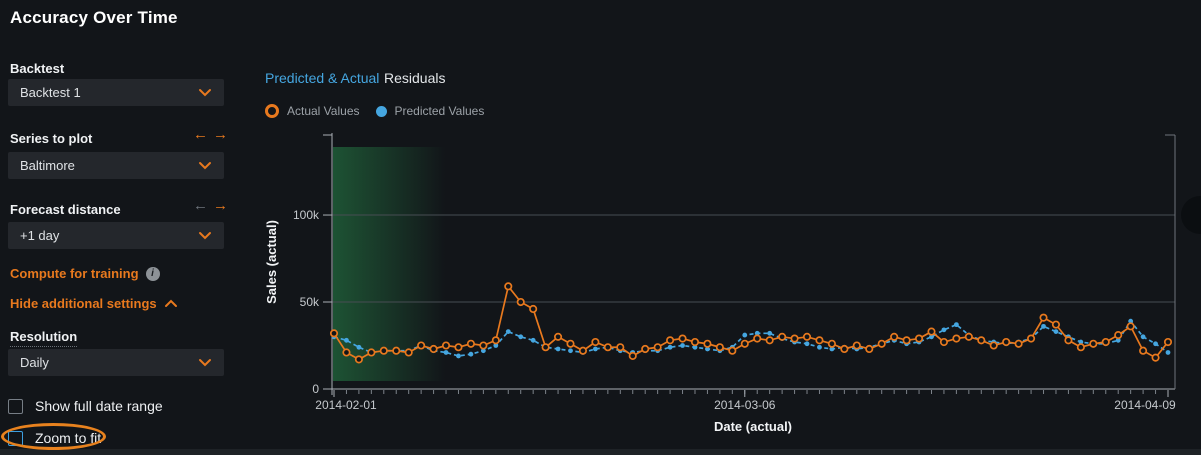 The height and width of the screenshot is (455, 1201). I want to click on legend-item-actual: Actual Values, so click(312, 111).